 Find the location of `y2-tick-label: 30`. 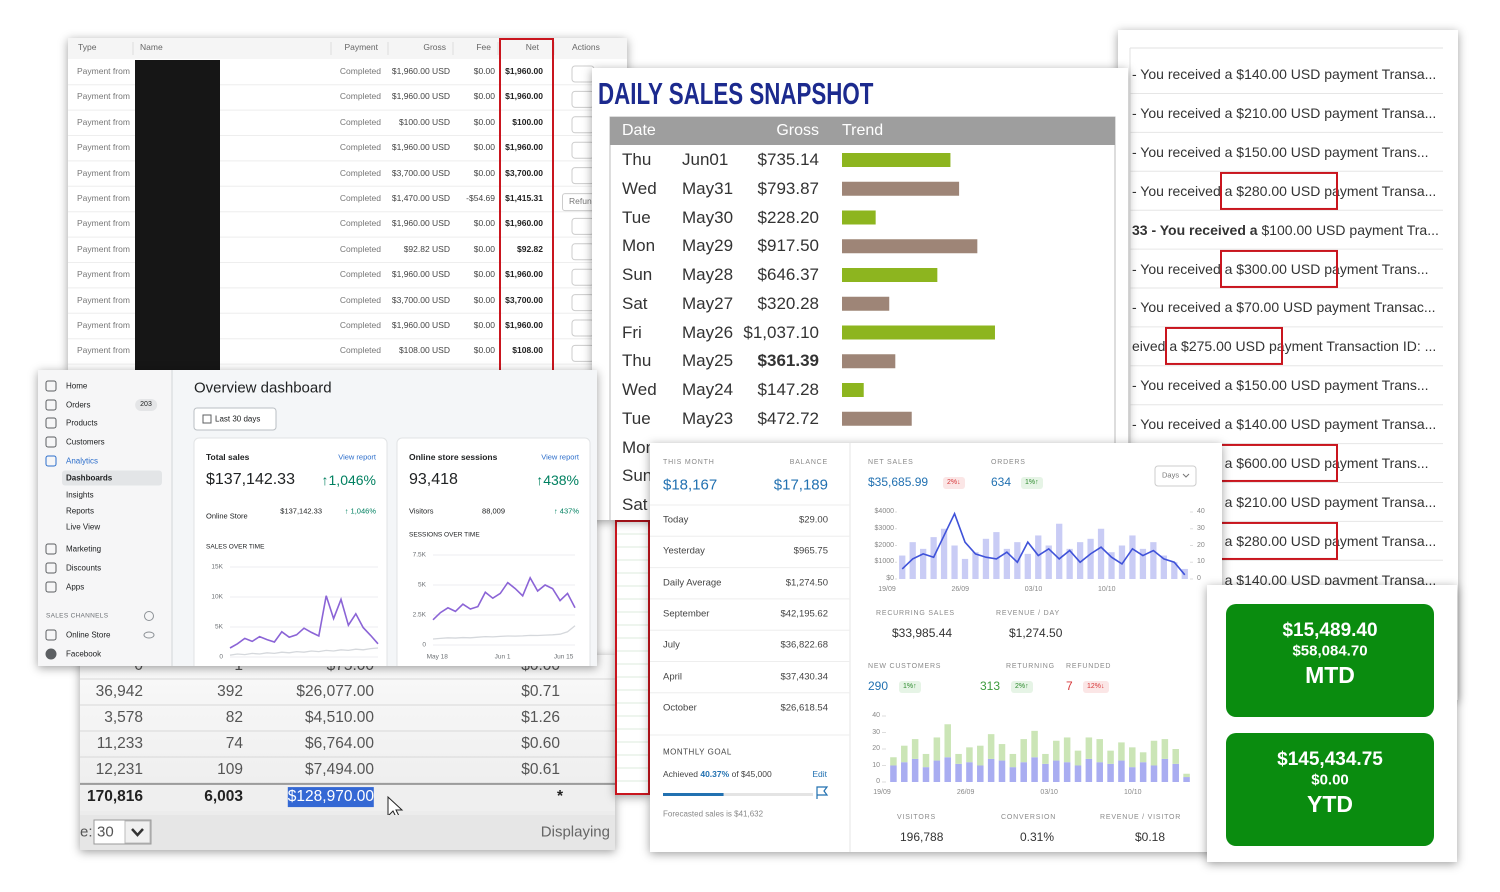

y2-tick-label: 30 is located at coordinates (1201, 528).